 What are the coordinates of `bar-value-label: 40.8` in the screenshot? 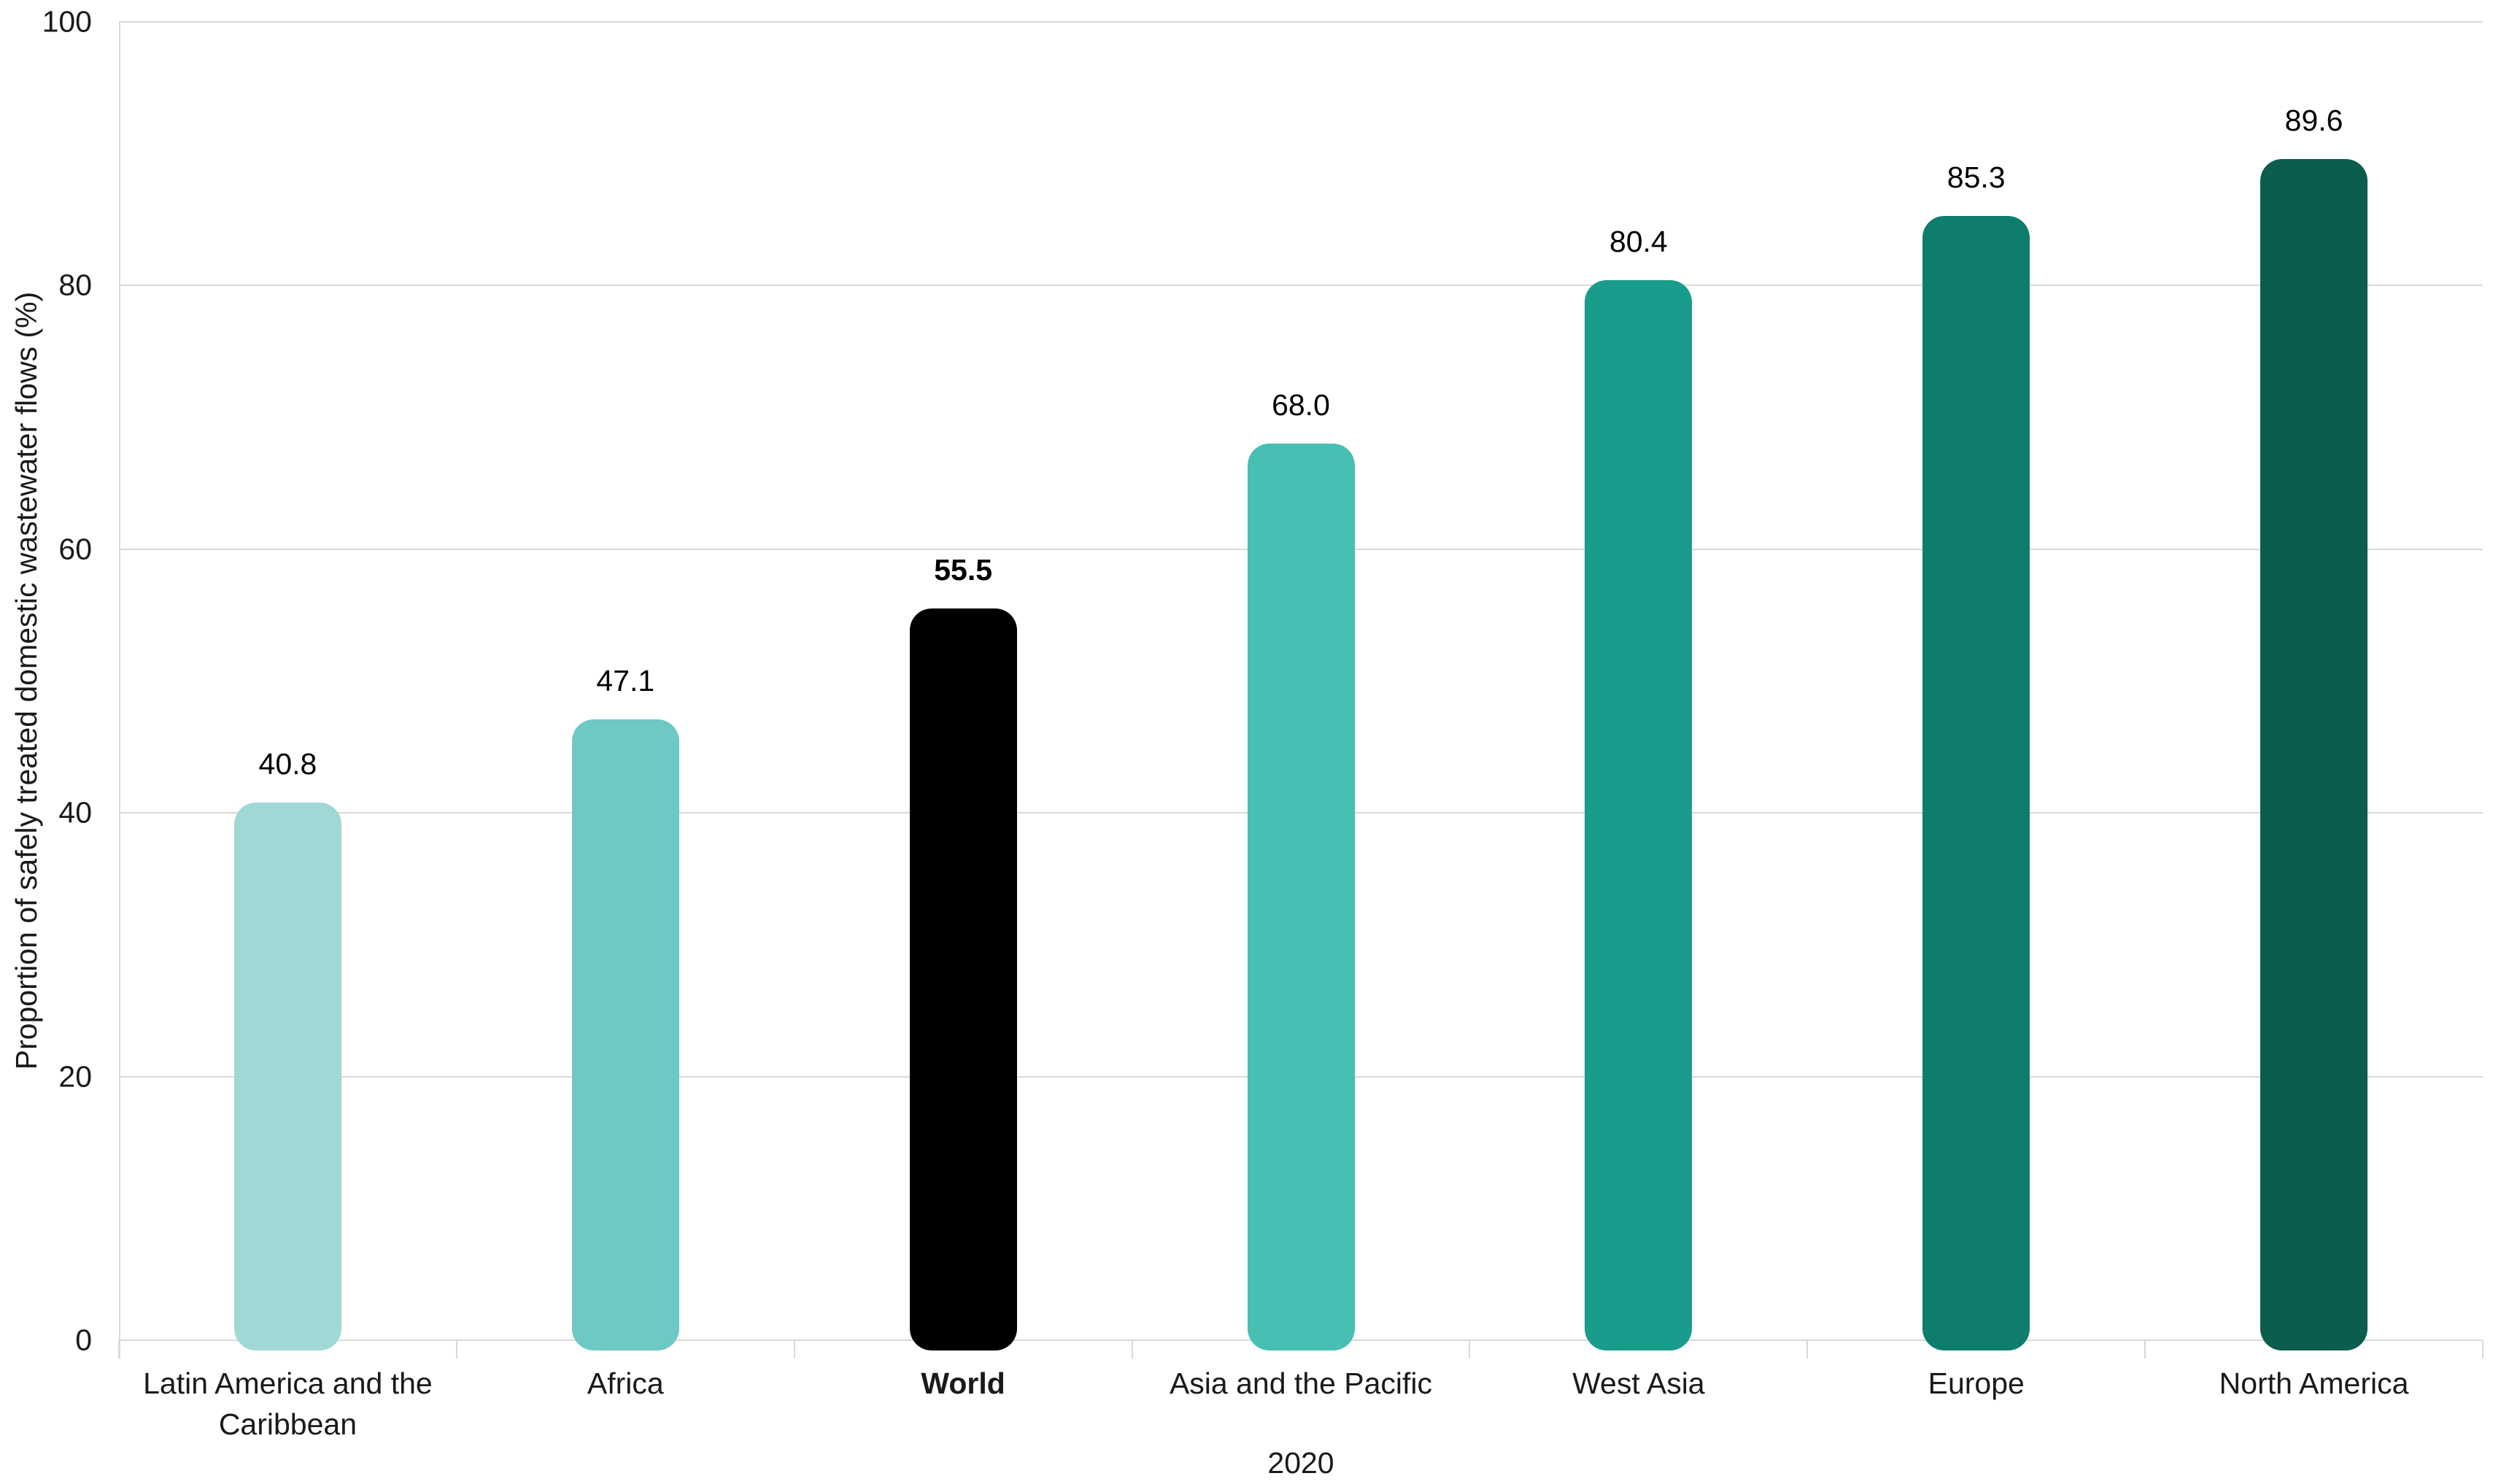 It's located at (288, 763).